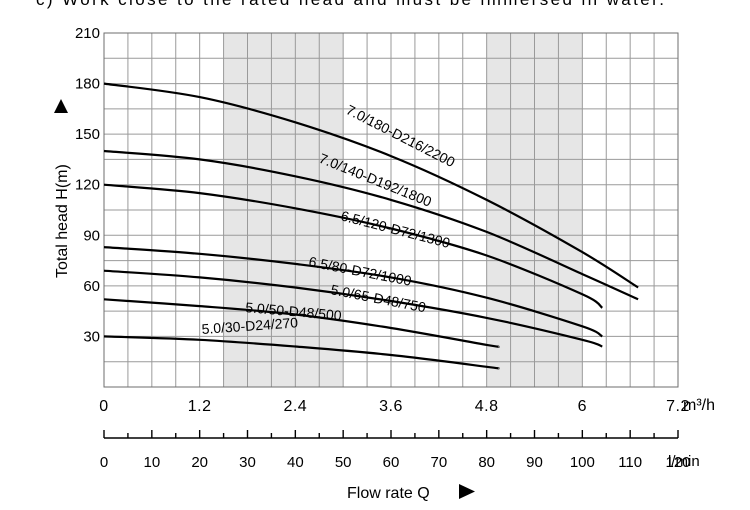 This screenshot has height=510, width=750. Describe the element at coordinates (467, 491) in the screenshot. I see `x-axis-arrow-icon` at that location.